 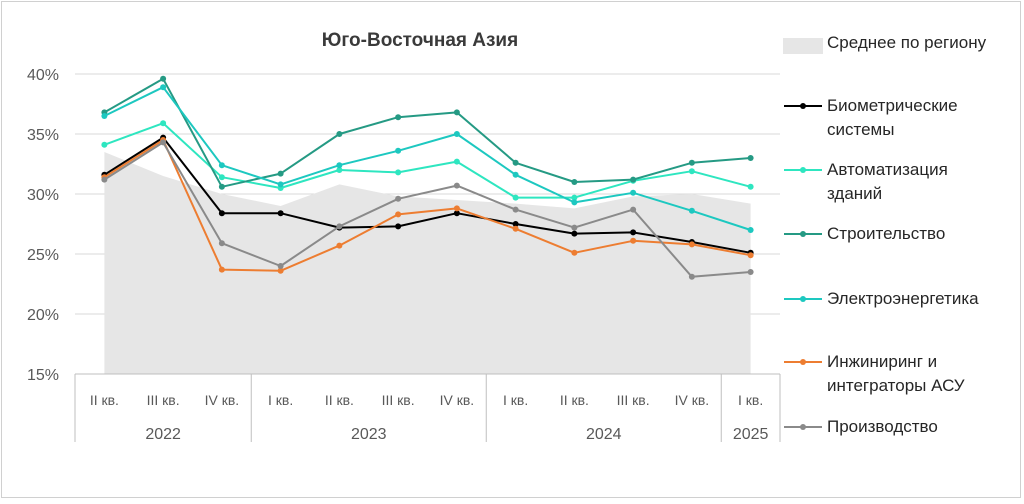 What do you see at coordinates (887, 169) in the screenshot?
I see `legend-label: Автоматизация` at bounding box center [887, 169].